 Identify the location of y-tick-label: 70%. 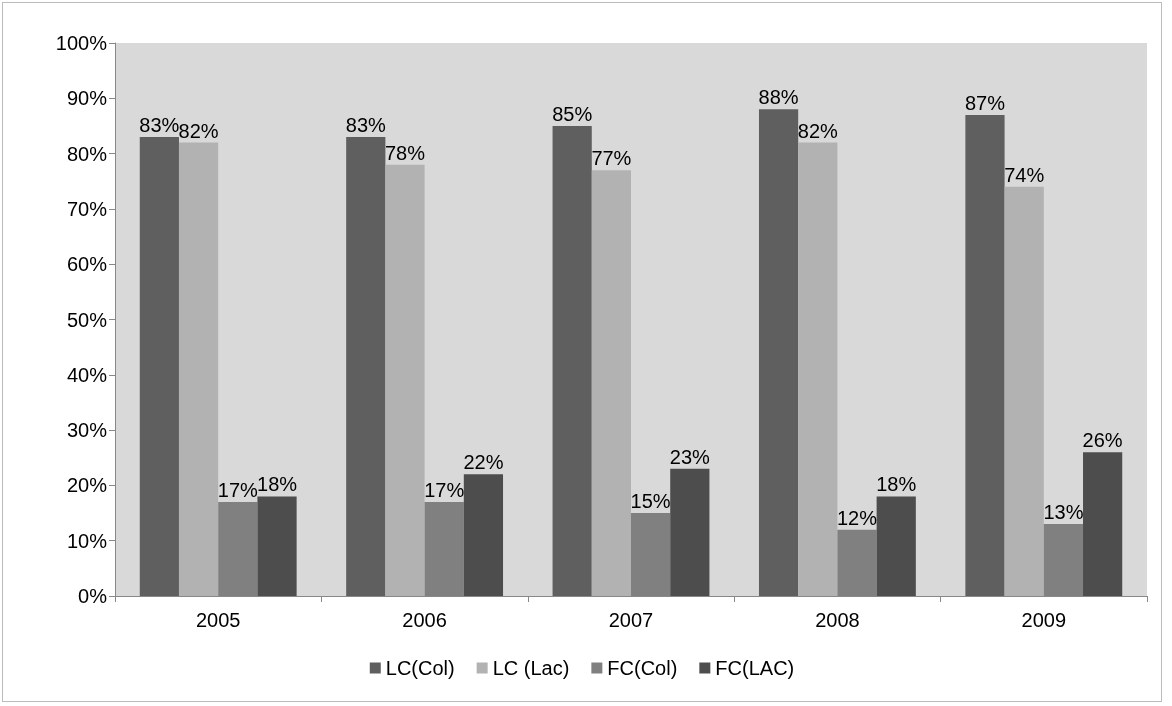
(87, 208).